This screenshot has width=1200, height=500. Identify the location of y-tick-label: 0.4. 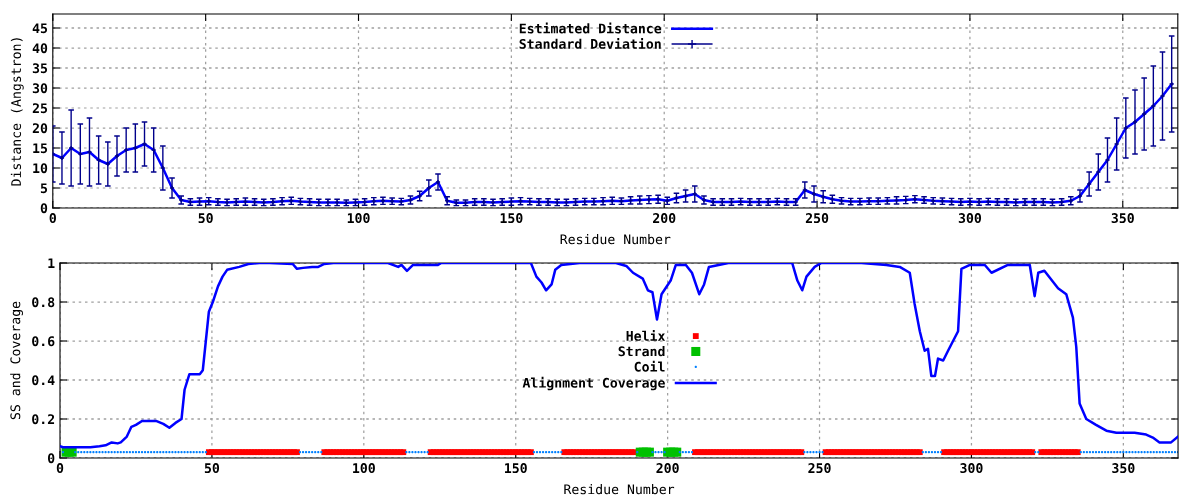
(43, 380).